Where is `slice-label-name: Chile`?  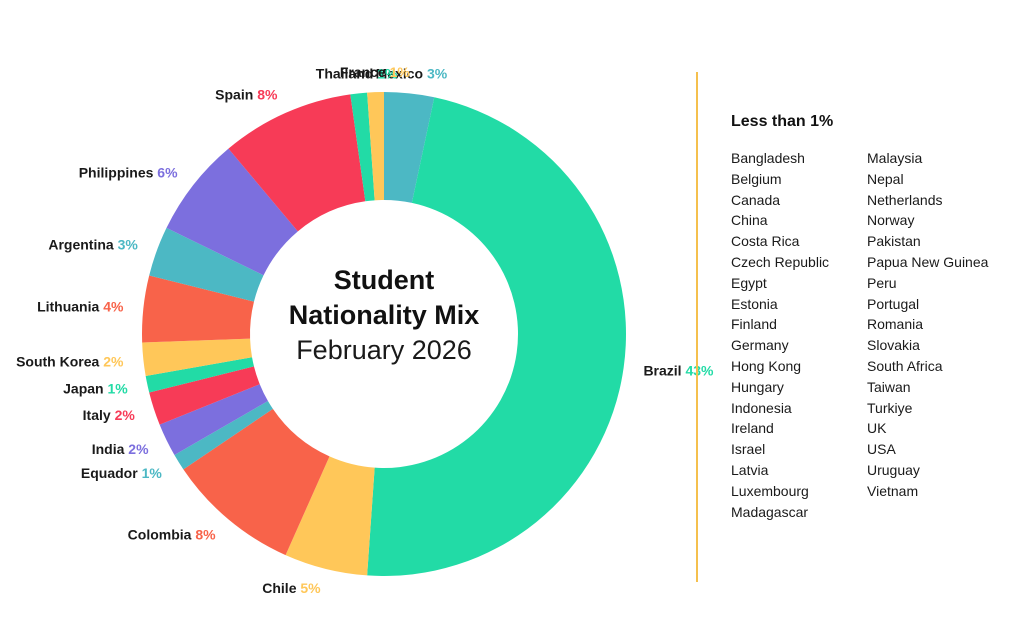 slice-label-name: Chile is located at coordinates (281, 588).